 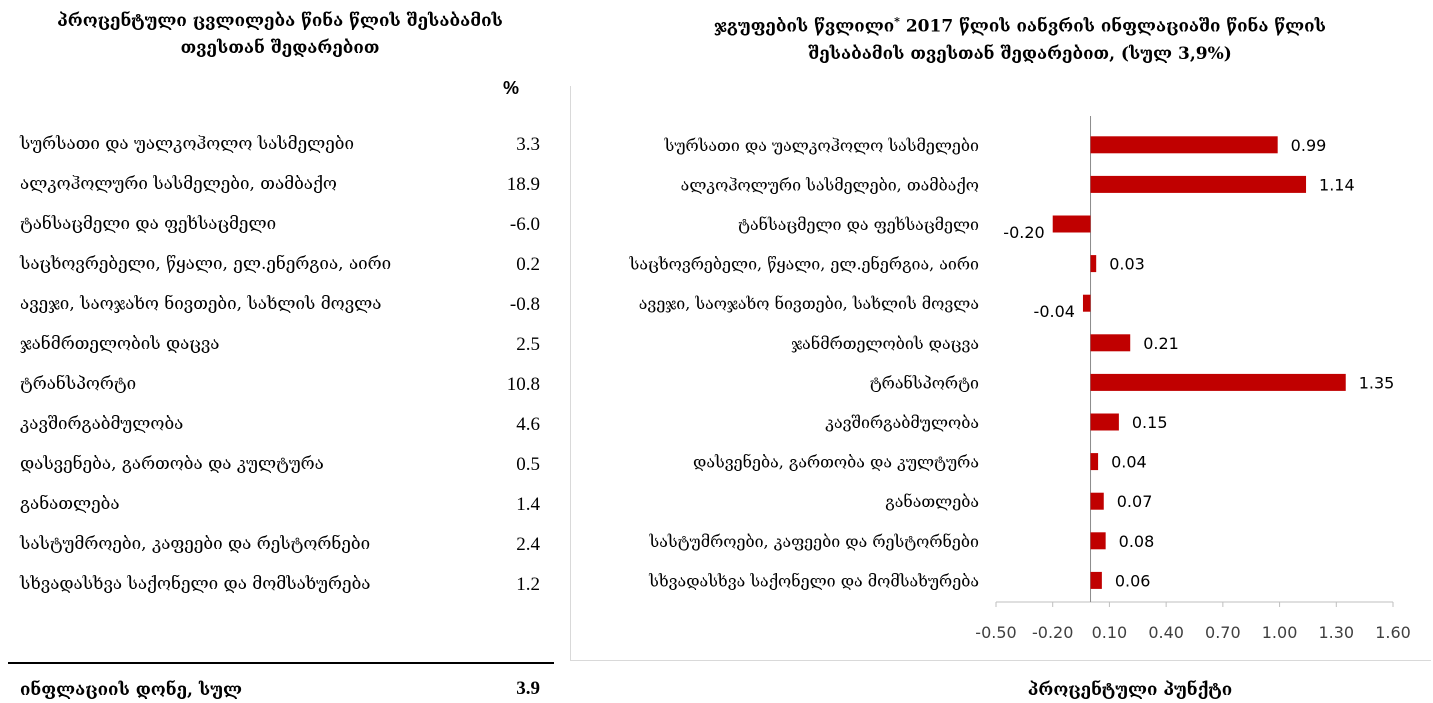 What do you see at coordinates (281, 663) in the screenshot?
I see `total-divider` at bounding box center [281, 663].